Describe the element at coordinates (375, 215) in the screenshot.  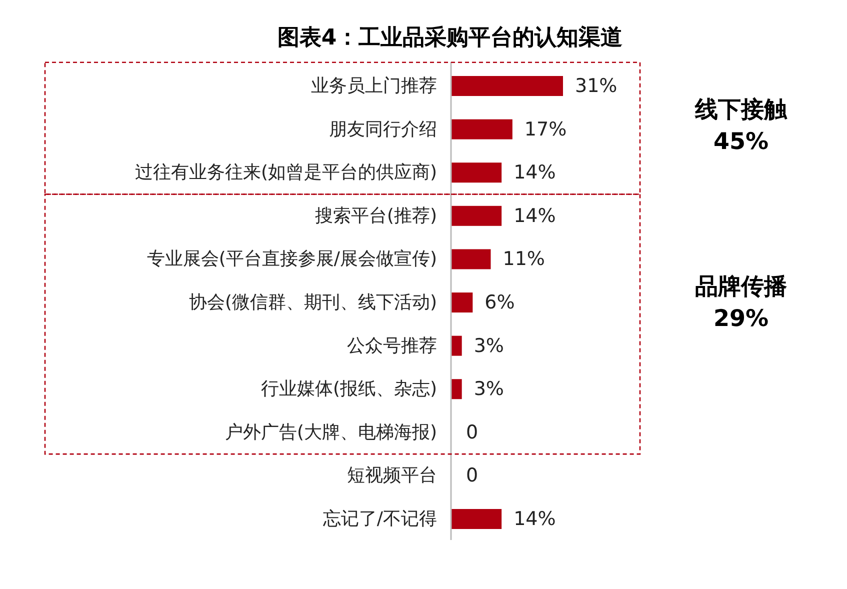
I see `y-tick-label: 搜索平台(推荐)` at that location.